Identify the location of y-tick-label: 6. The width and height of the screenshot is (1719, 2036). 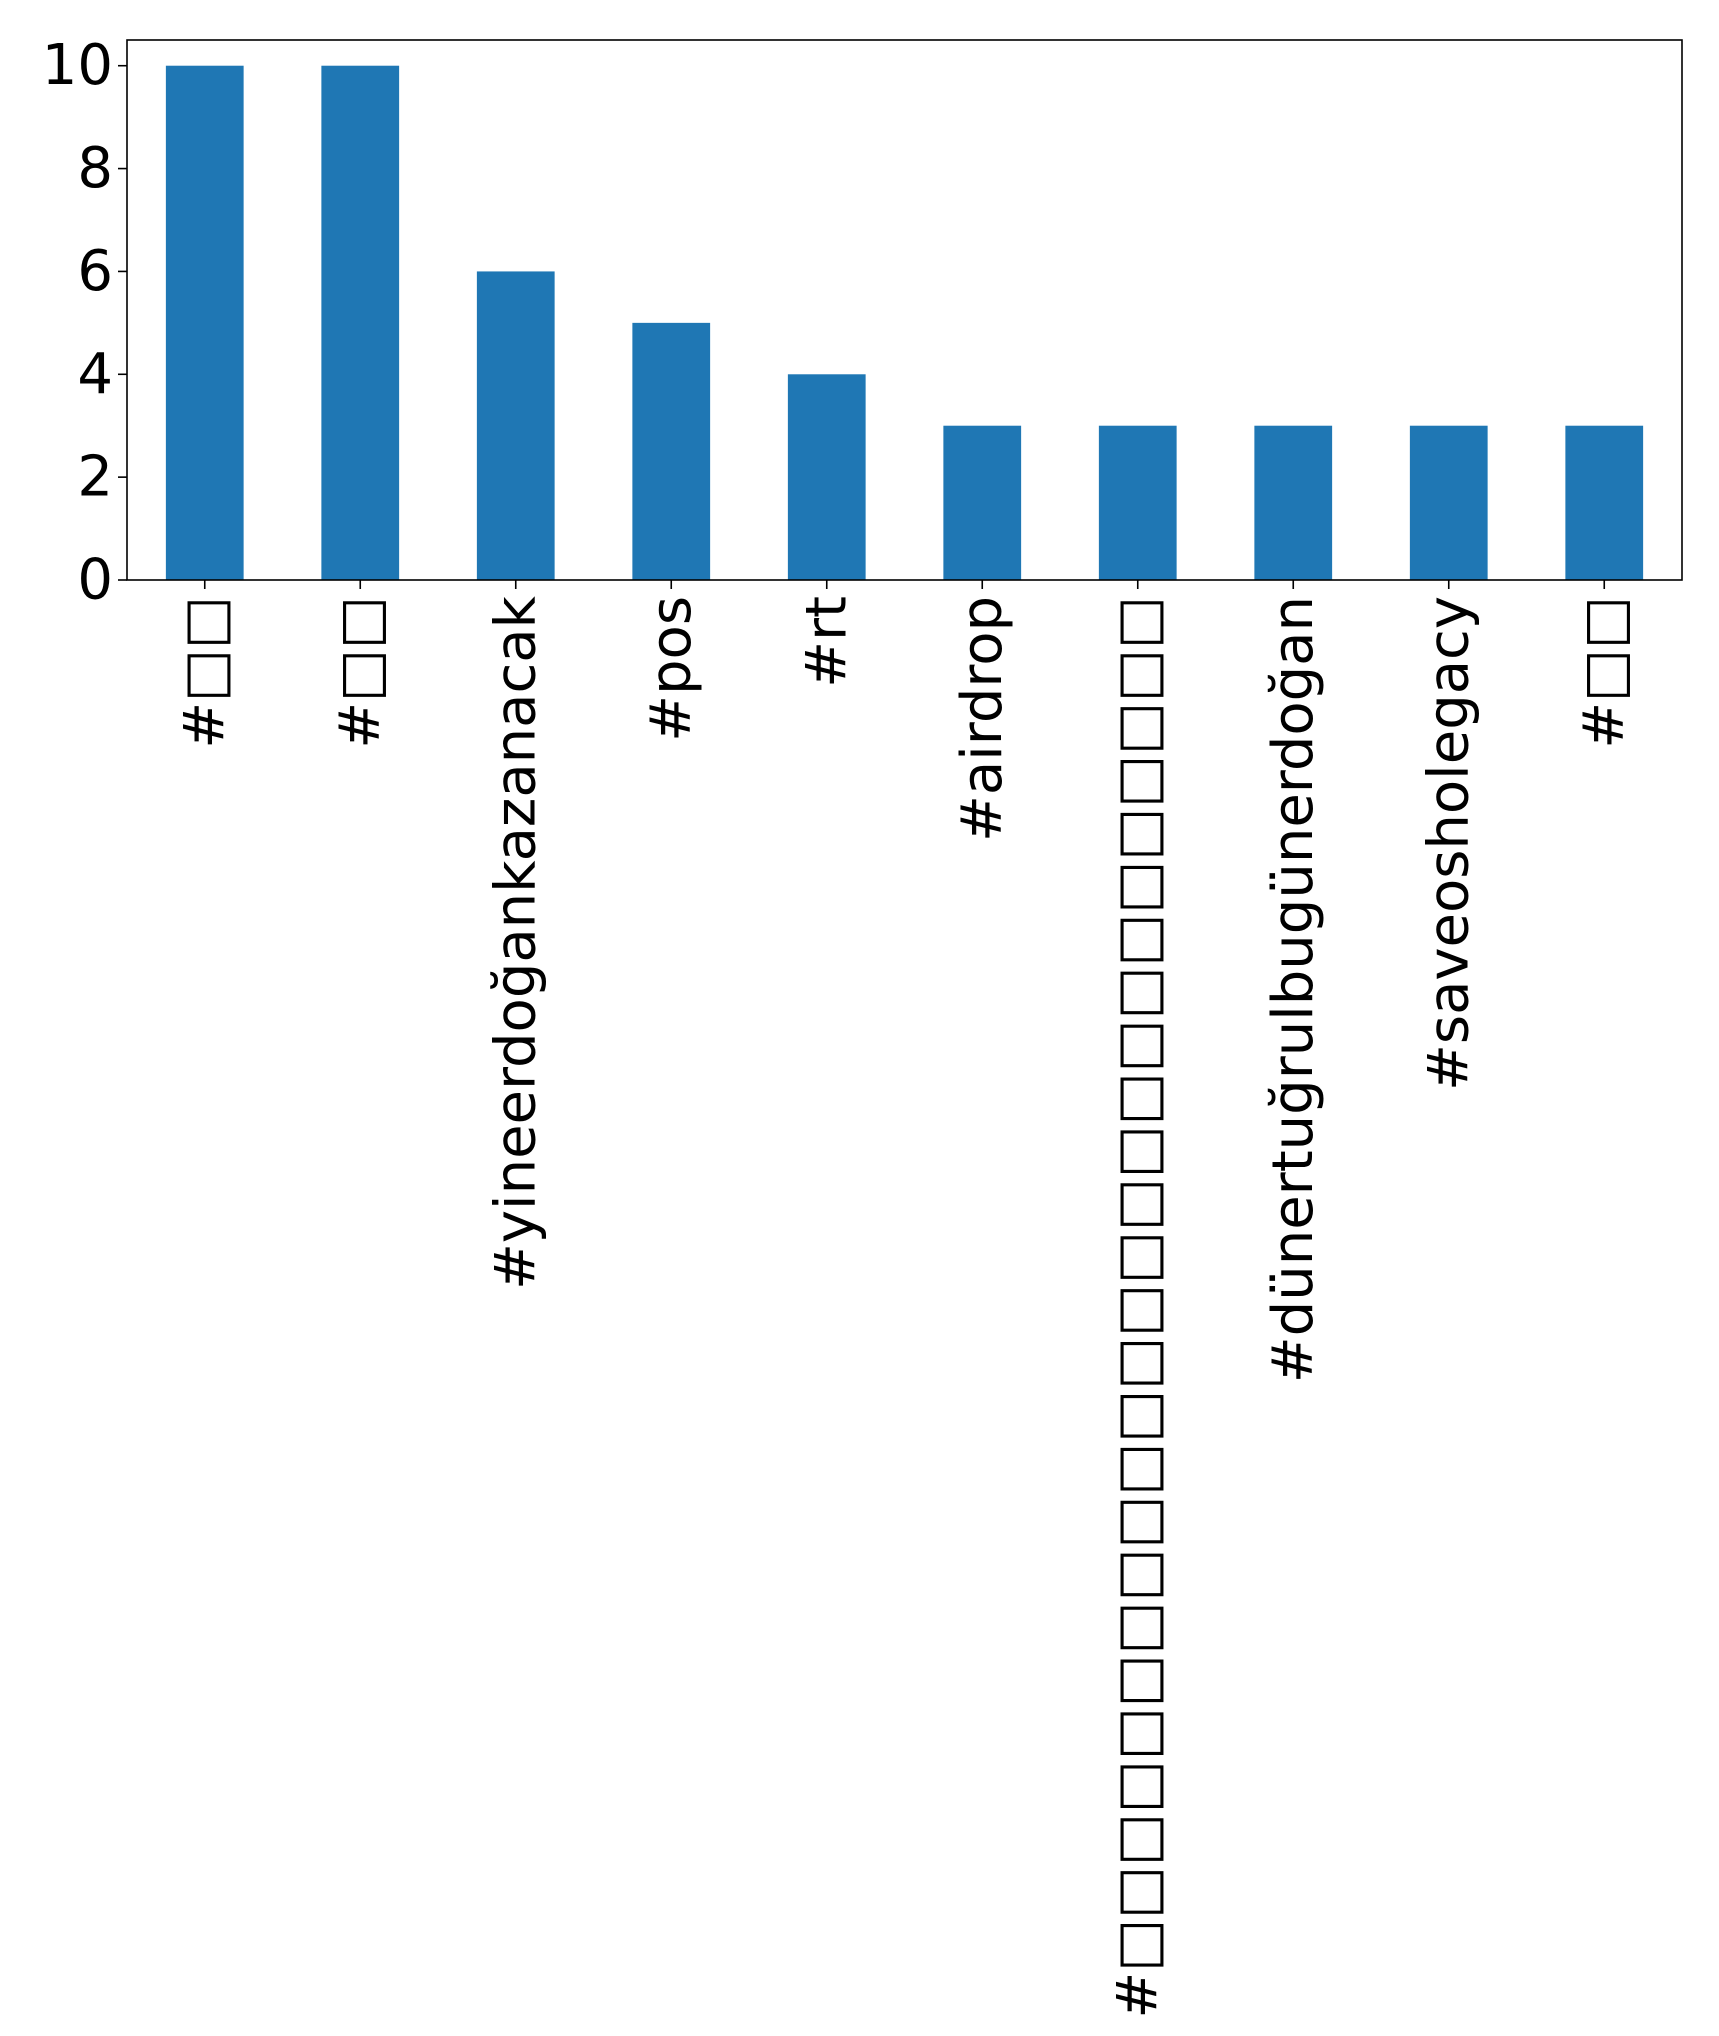
(95, 271).